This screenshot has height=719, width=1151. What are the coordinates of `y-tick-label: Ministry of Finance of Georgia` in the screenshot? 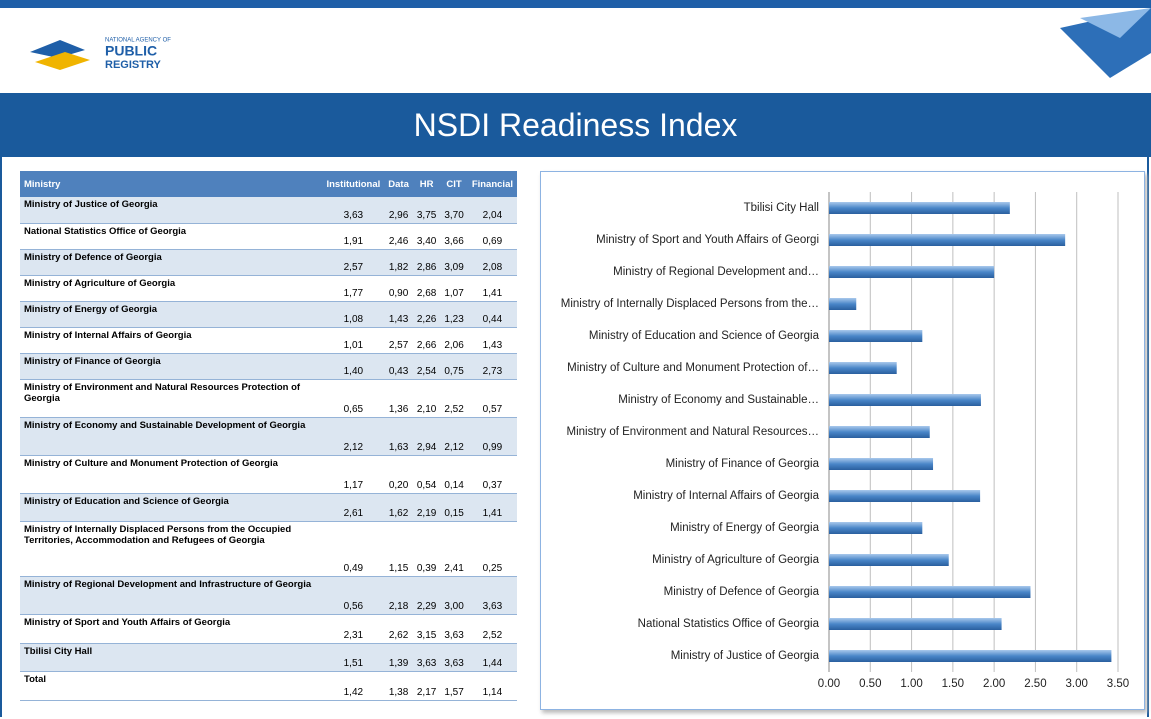 It's located at (743, 464).